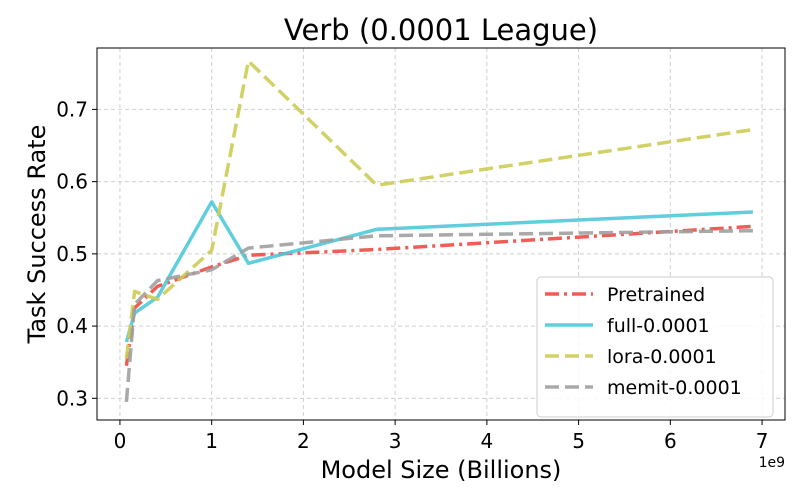 This screenshot has height=500, width=800. What do you see at coordinates (486, 441) in the screenshot?
I see `x-tick-label: 4` at bounding box center [486, 441].